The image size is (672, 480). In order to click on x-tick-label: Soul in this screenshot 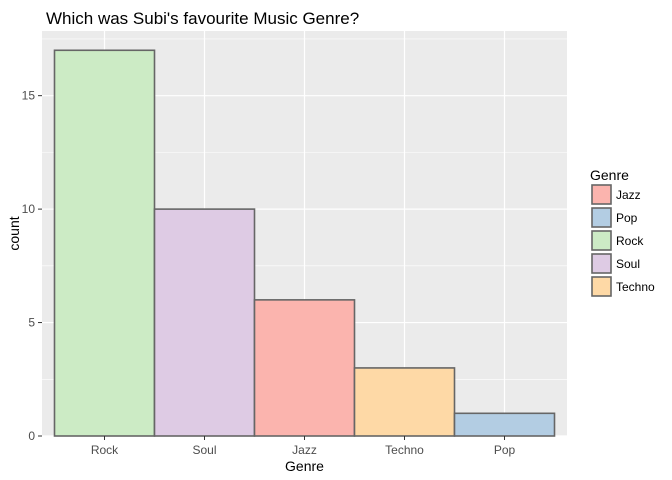, I will do `click(204, 450)`.